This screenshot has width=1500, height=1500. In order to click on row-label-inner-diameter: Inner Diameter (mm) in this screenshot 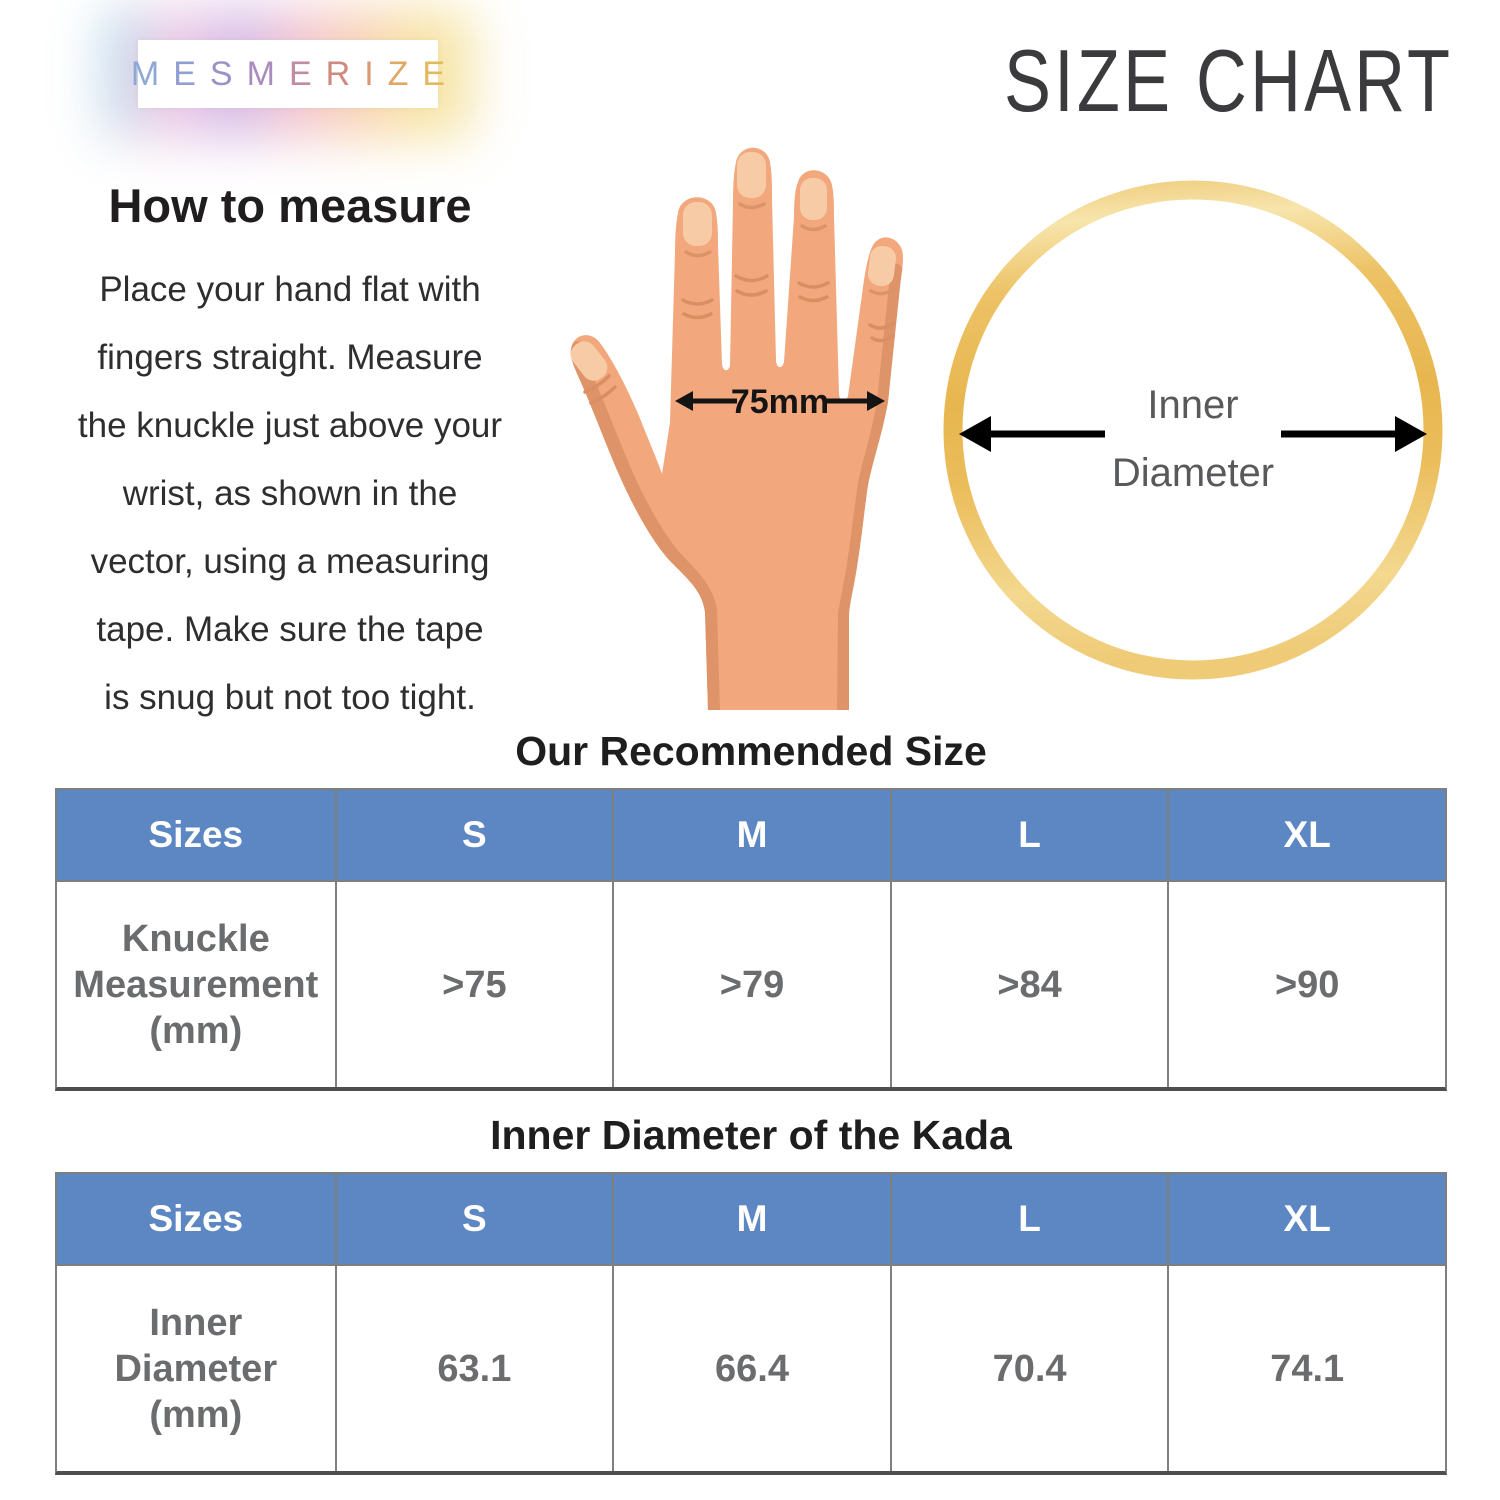, I will do `click(196, 1368)`.